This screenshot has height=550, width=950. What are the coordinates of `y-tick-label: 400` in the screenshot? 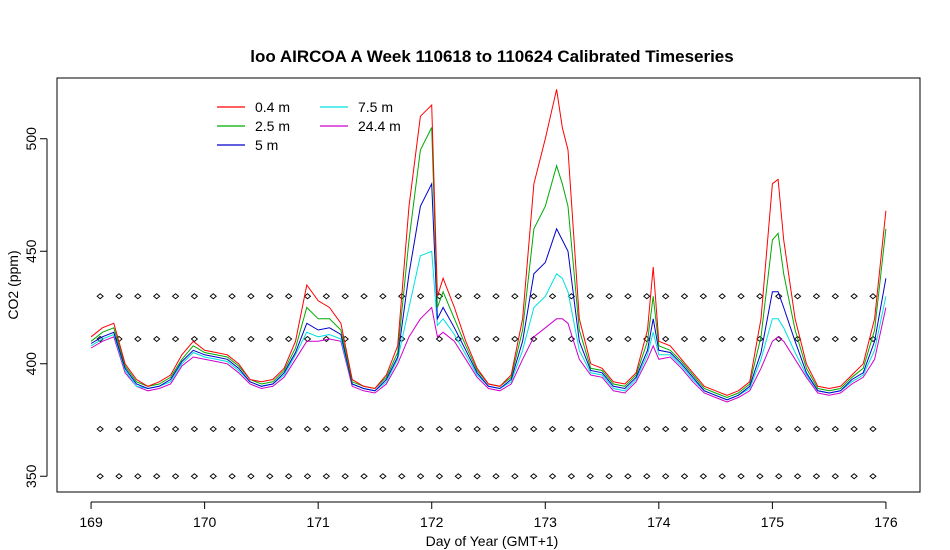 It's located at (31, 364).